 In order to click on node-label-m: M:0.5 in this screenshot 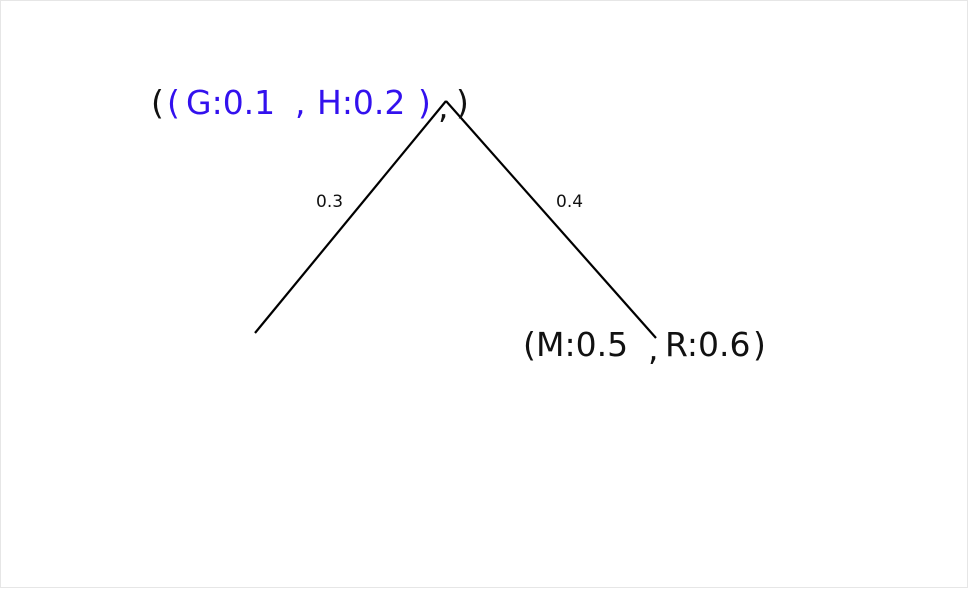, I will do `click(582, 344)`.